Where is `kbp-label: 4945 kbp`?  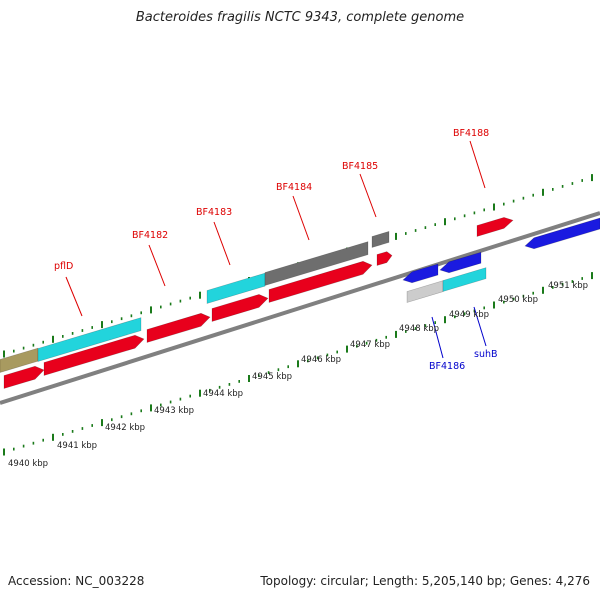
kbp-label: 4945 kbp is located at coordinates (272, 377).